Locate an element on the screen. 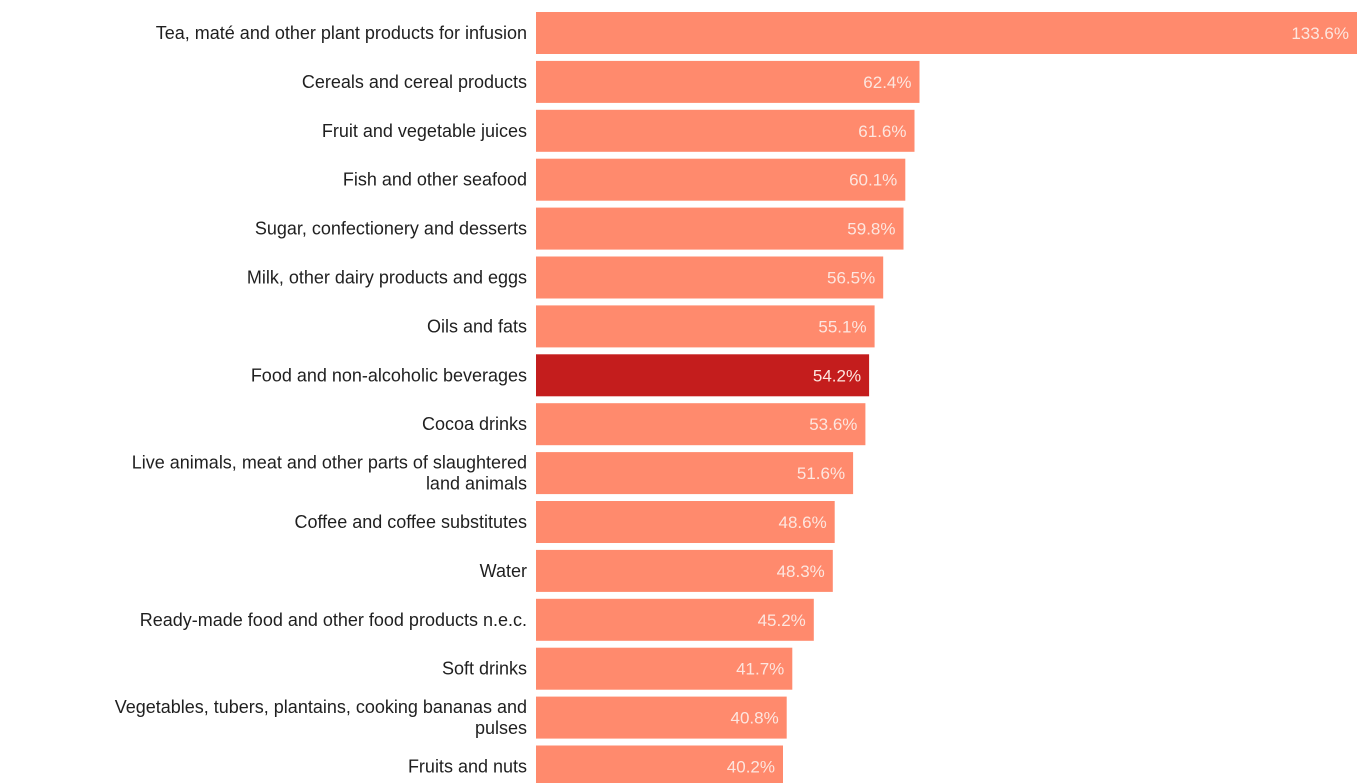 The image size is (1358, 783). category-label: Milk, other dairy products and eggs is located at coordinates (387, 278).